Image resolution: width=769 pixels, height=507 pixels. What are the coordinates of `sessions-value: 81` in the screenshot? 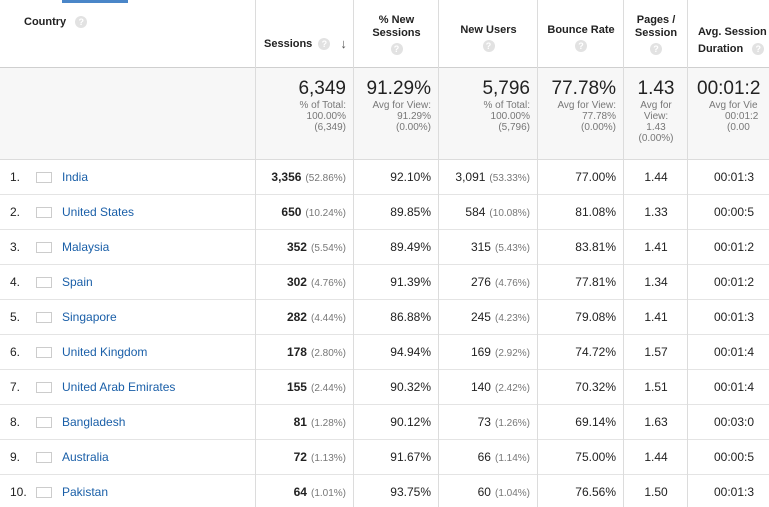 It's located at (300, 422).